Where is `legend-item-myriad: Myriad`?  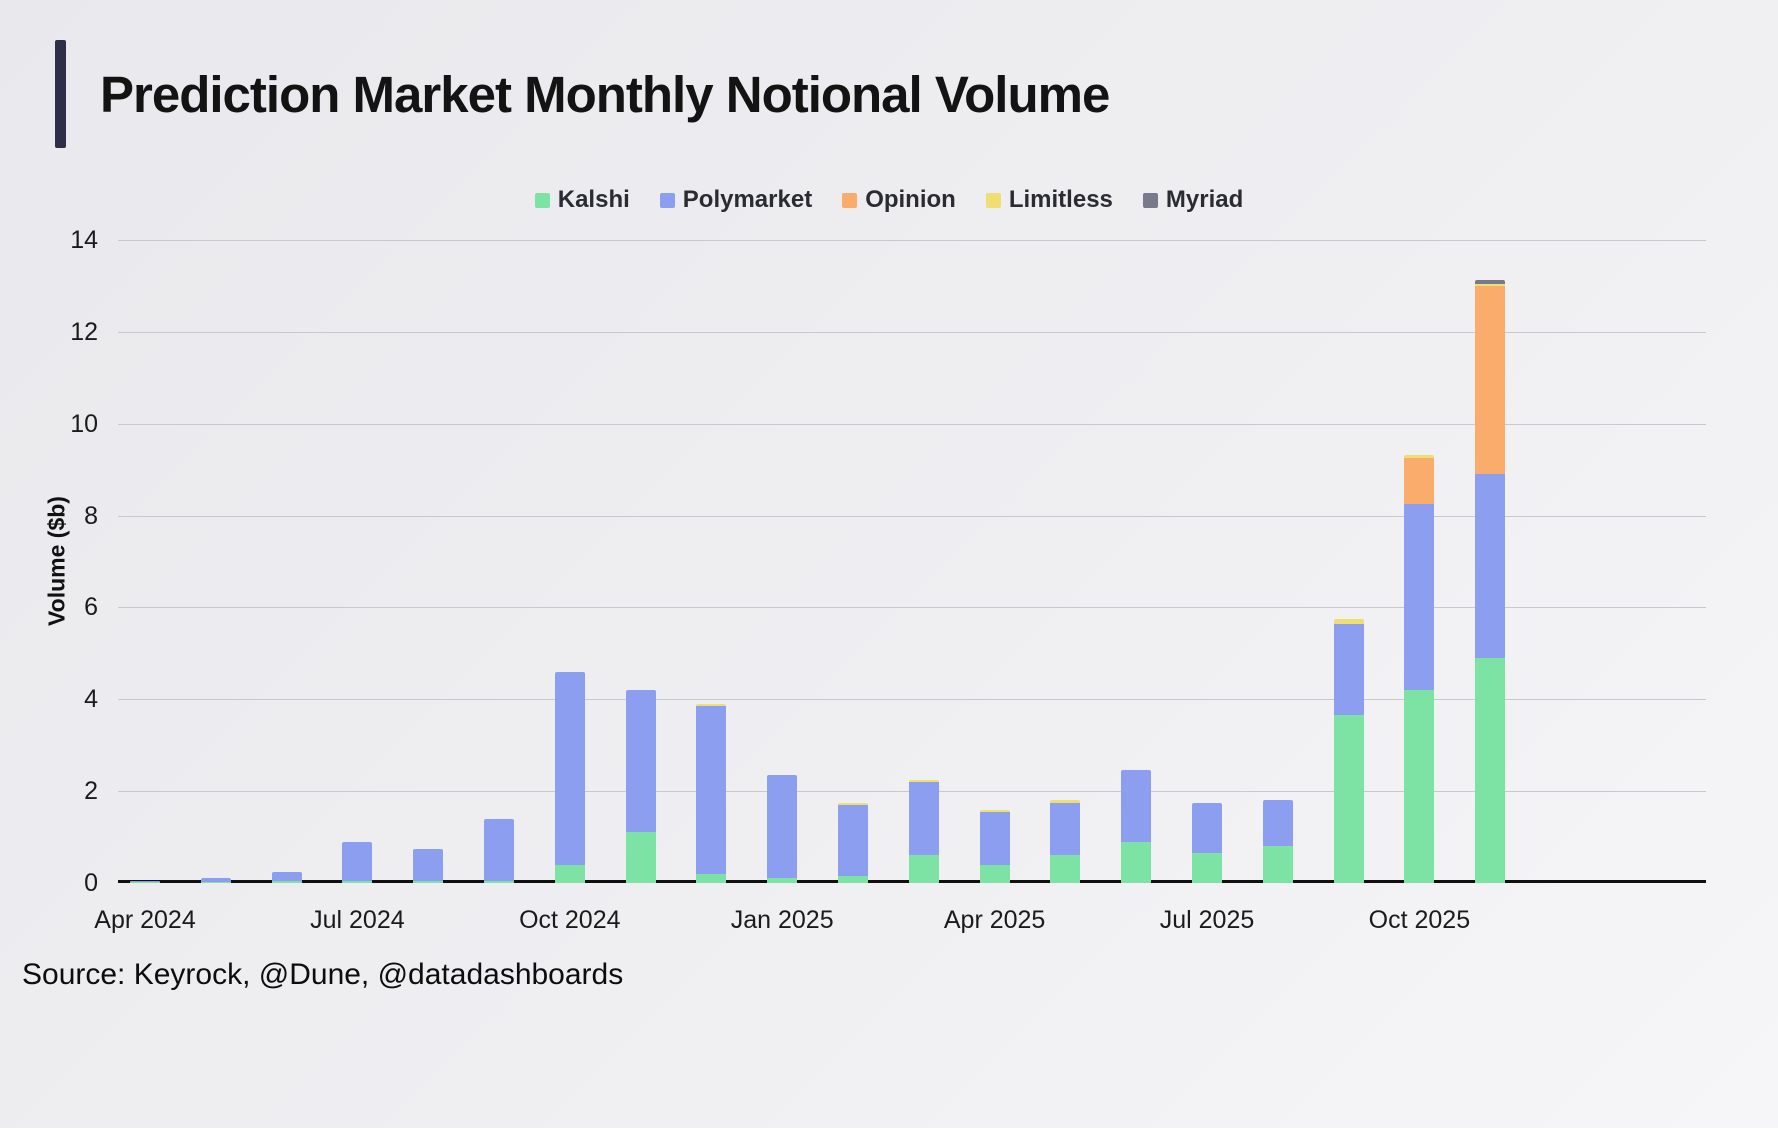 legend-item-myriad: Myriad is located at coordinates (1193, 200).